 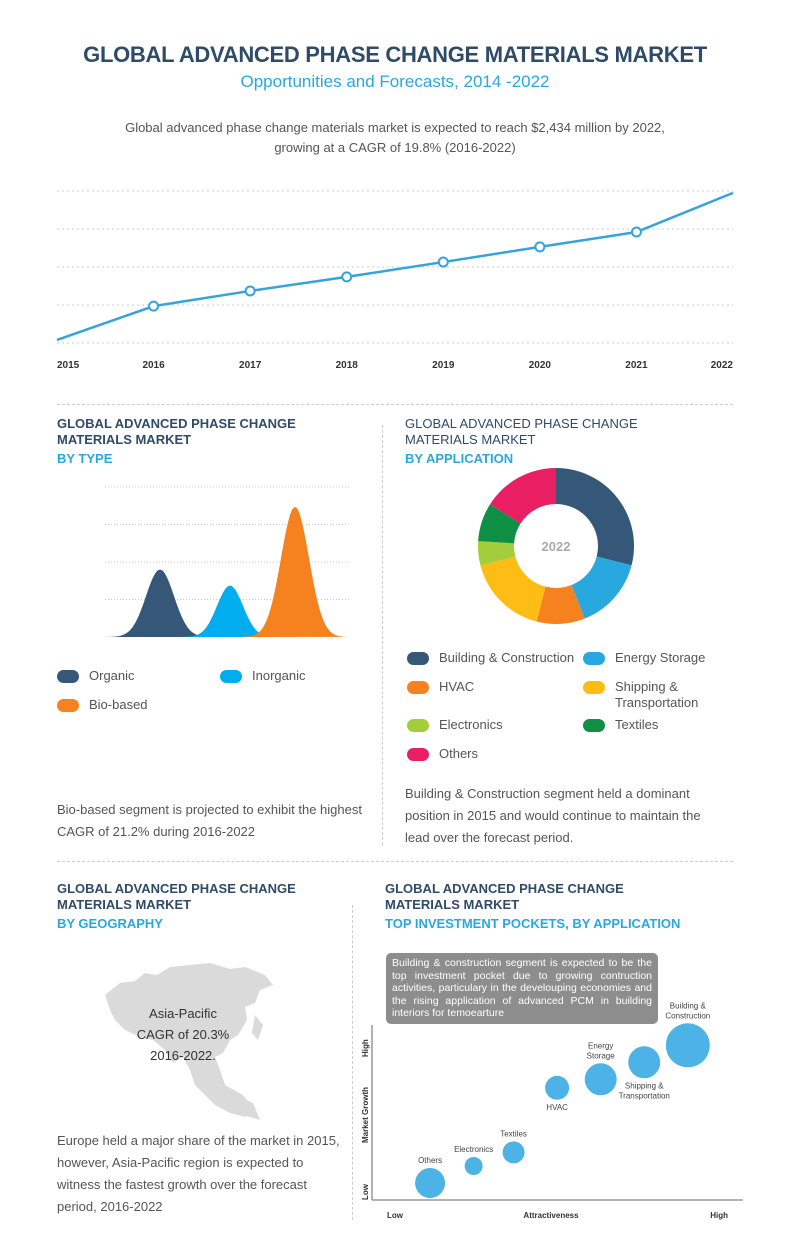 I want to click on investment-title-1: GLOBAL ADVANCED PHASE CHANGE, so click(x=504, y=888).